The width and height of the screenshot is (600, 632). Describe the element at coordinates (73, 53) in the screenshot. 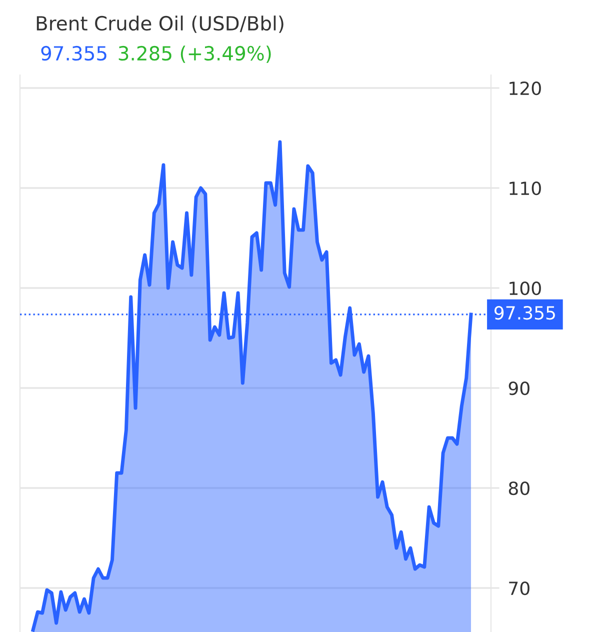

I see `chart-subtitle: 97.355` at that location.